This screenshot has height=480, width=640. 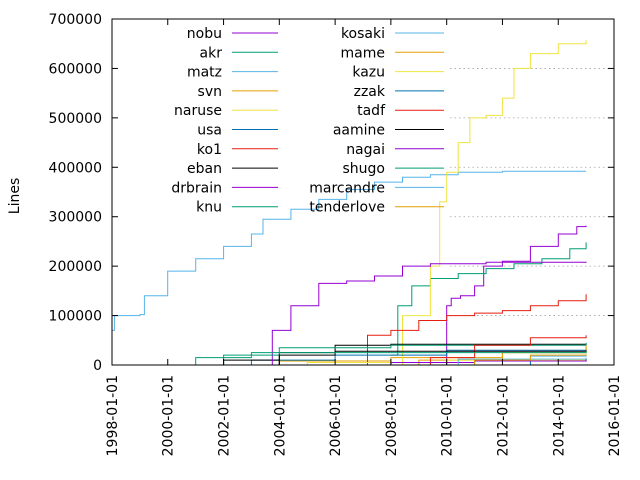 What do you see at coordinates (363, 34) in the screenshot?
I see `legend-label-kosaki: kosaki` at bounding box center [363, 34].